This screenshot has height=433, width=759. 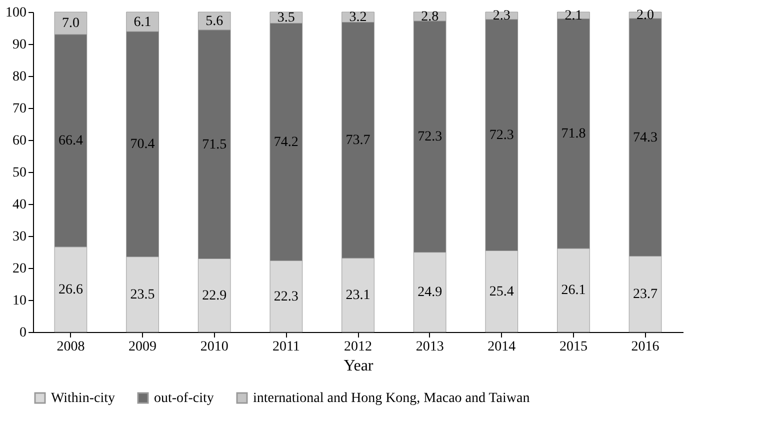 What do you see at coordinates (286, 142) in the screenshot?
I see `data-label: 74.2` at bounding box center [286, 142].